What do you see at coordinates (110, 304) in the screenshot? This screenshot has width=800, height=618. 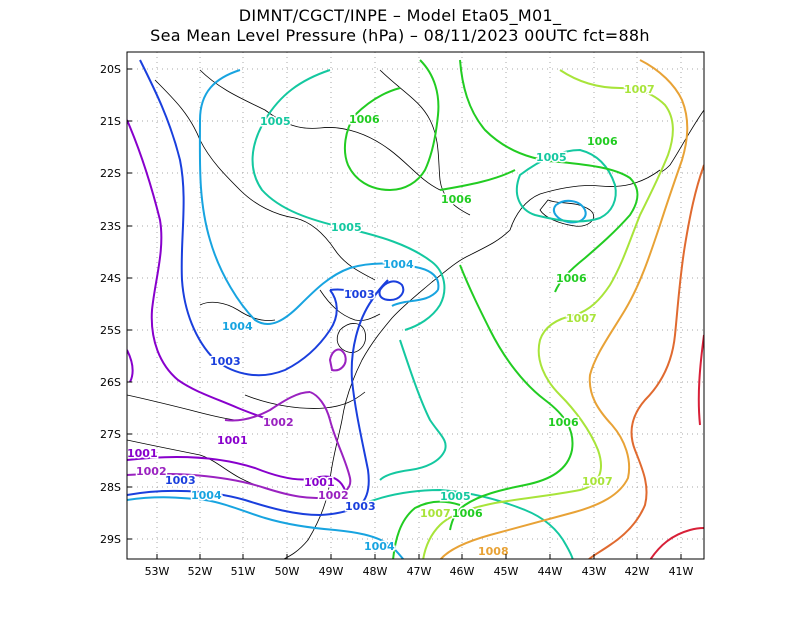 I see `latitude-labels: 20S 21S 22S 23S 24S 25S 26S 27S 28S 29S` at bounding box center [110, 304].